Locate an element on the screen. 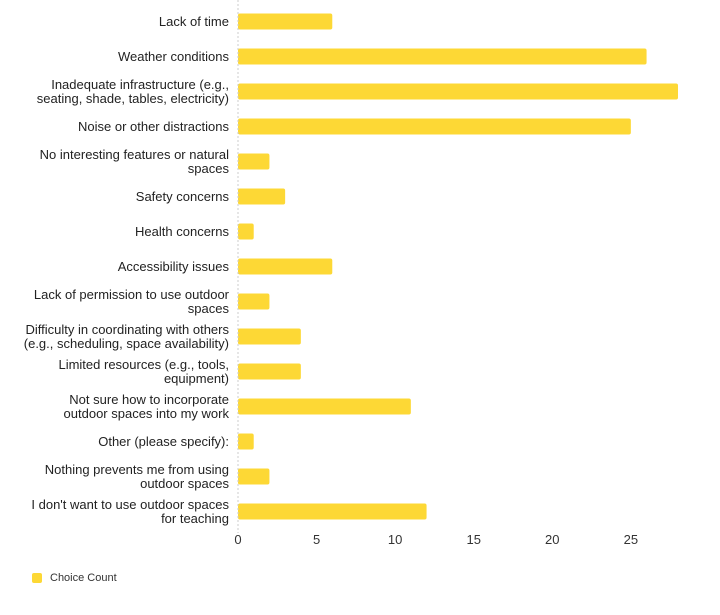  category-label: Other (please specify): is located at coordinates (163, 441).